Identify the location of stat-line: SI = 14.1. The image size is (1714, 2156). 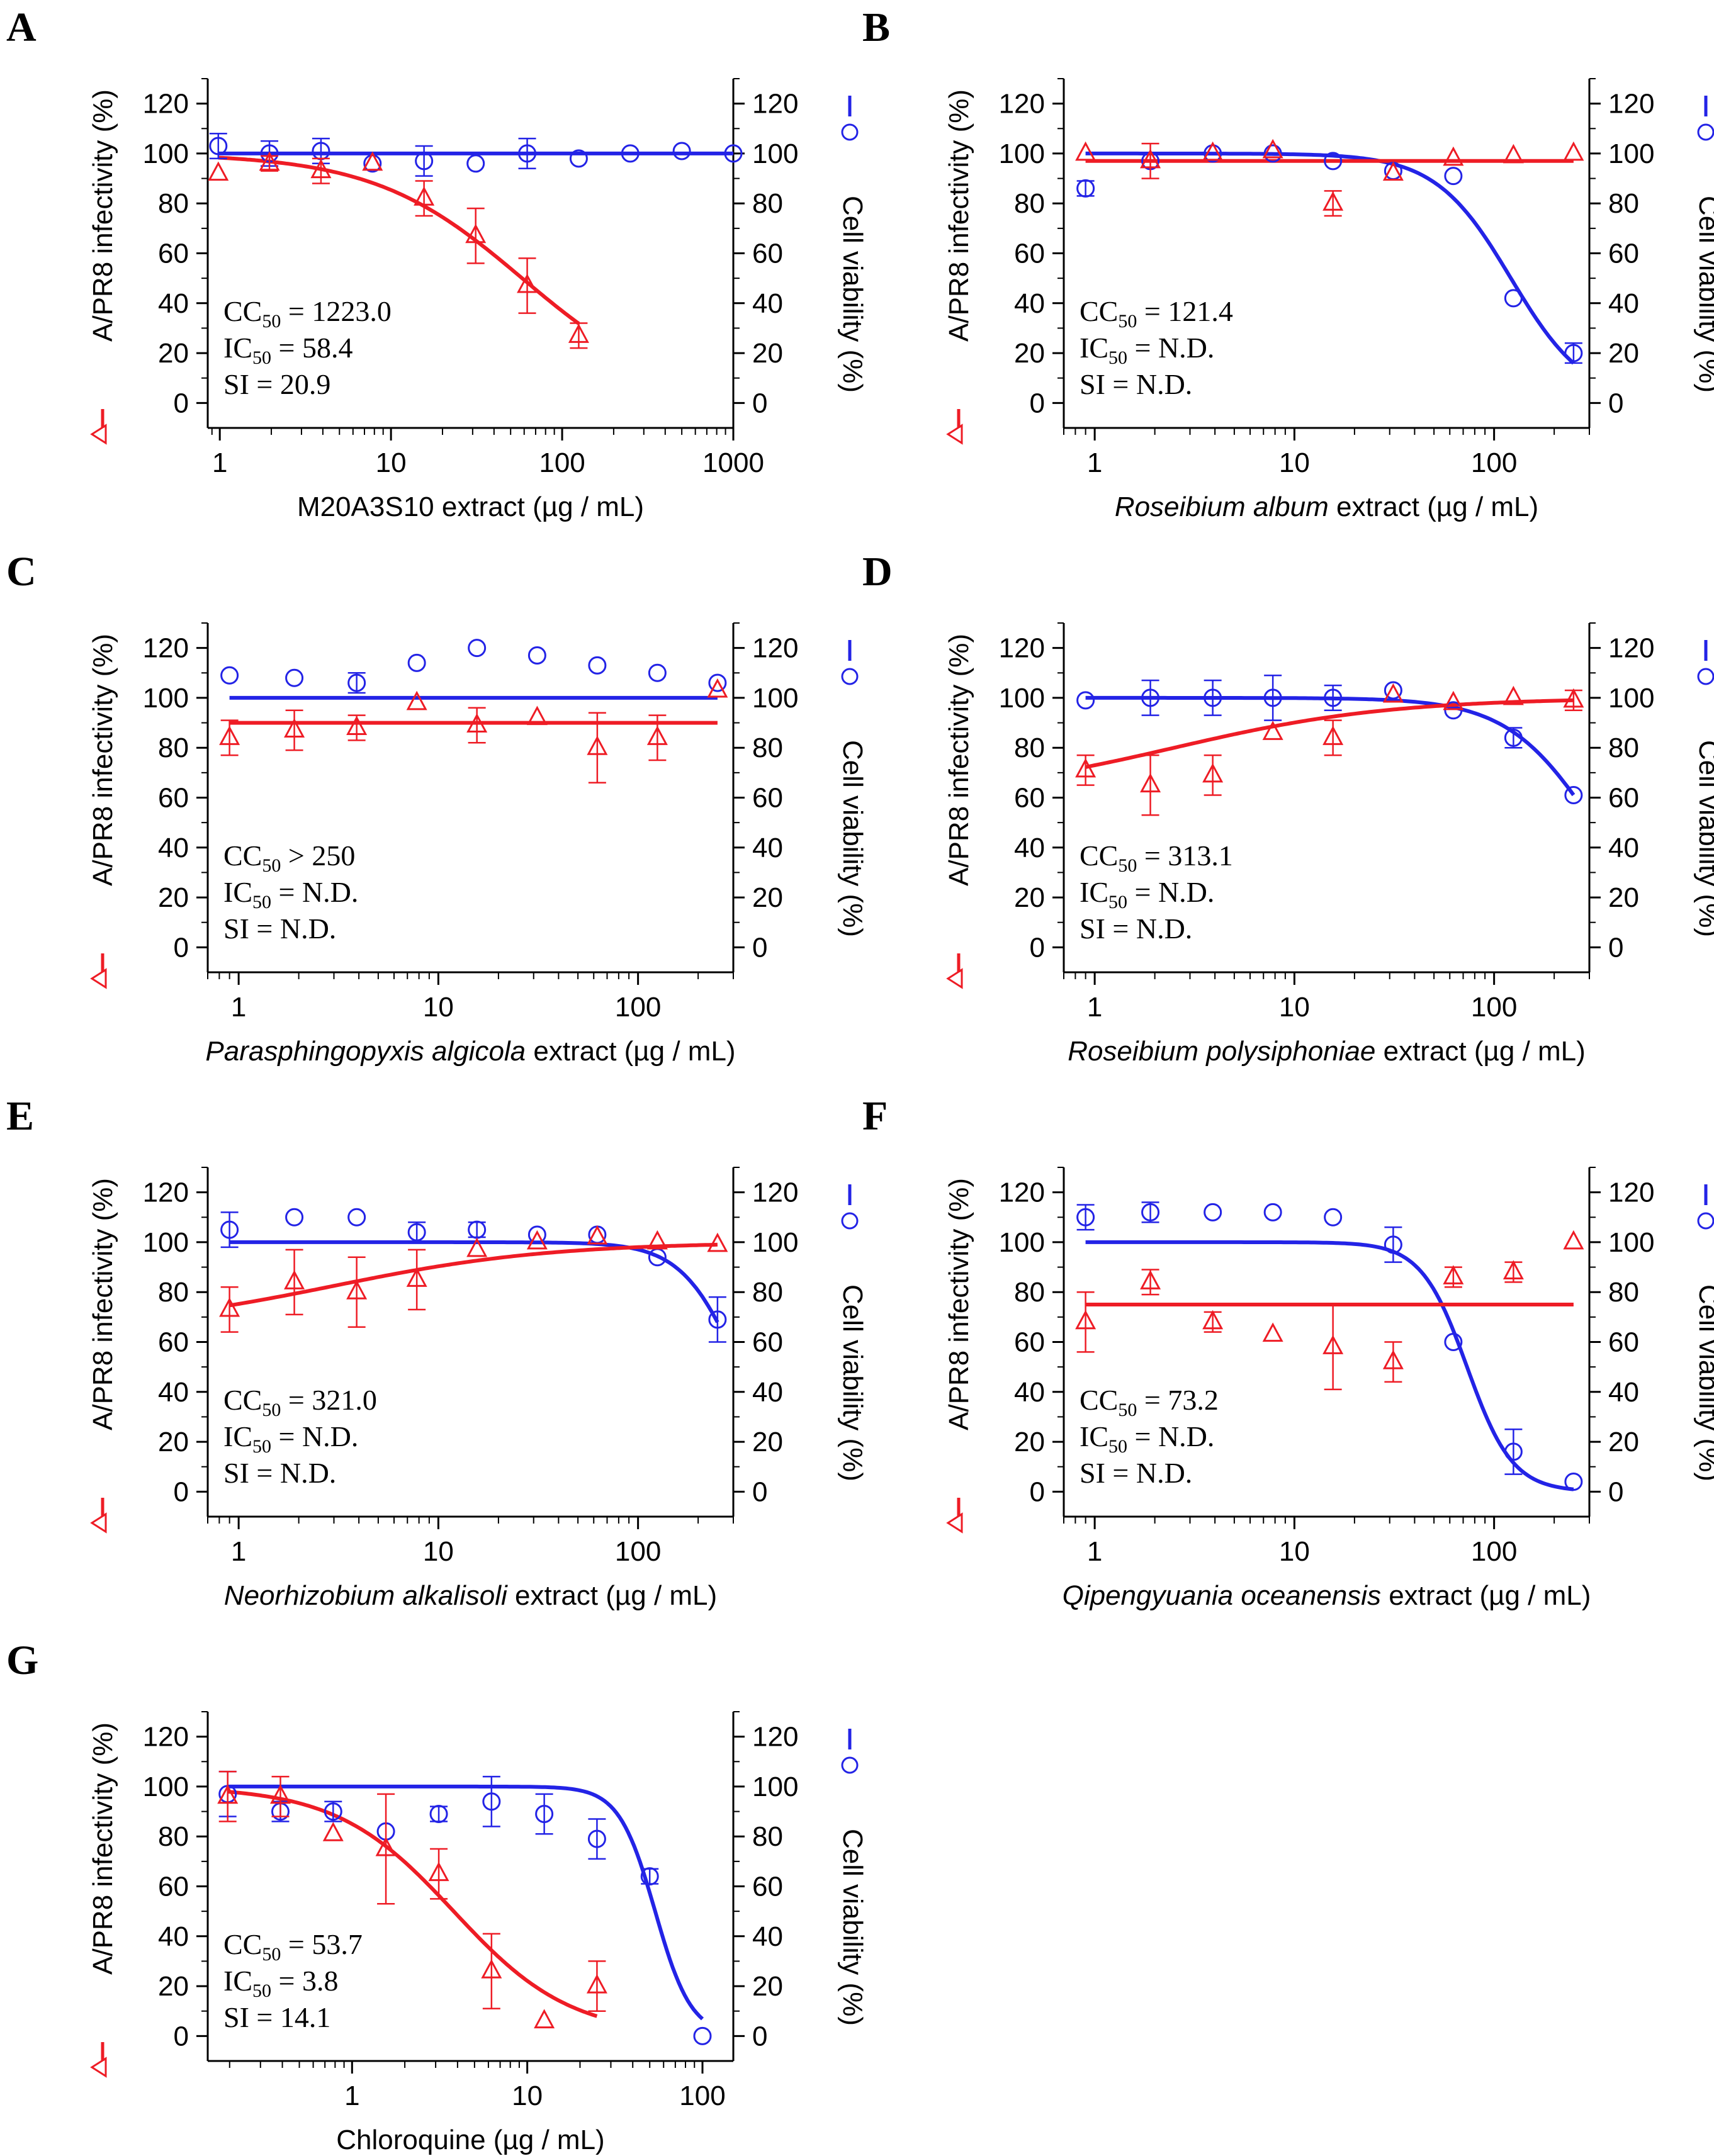
(276, 2017).